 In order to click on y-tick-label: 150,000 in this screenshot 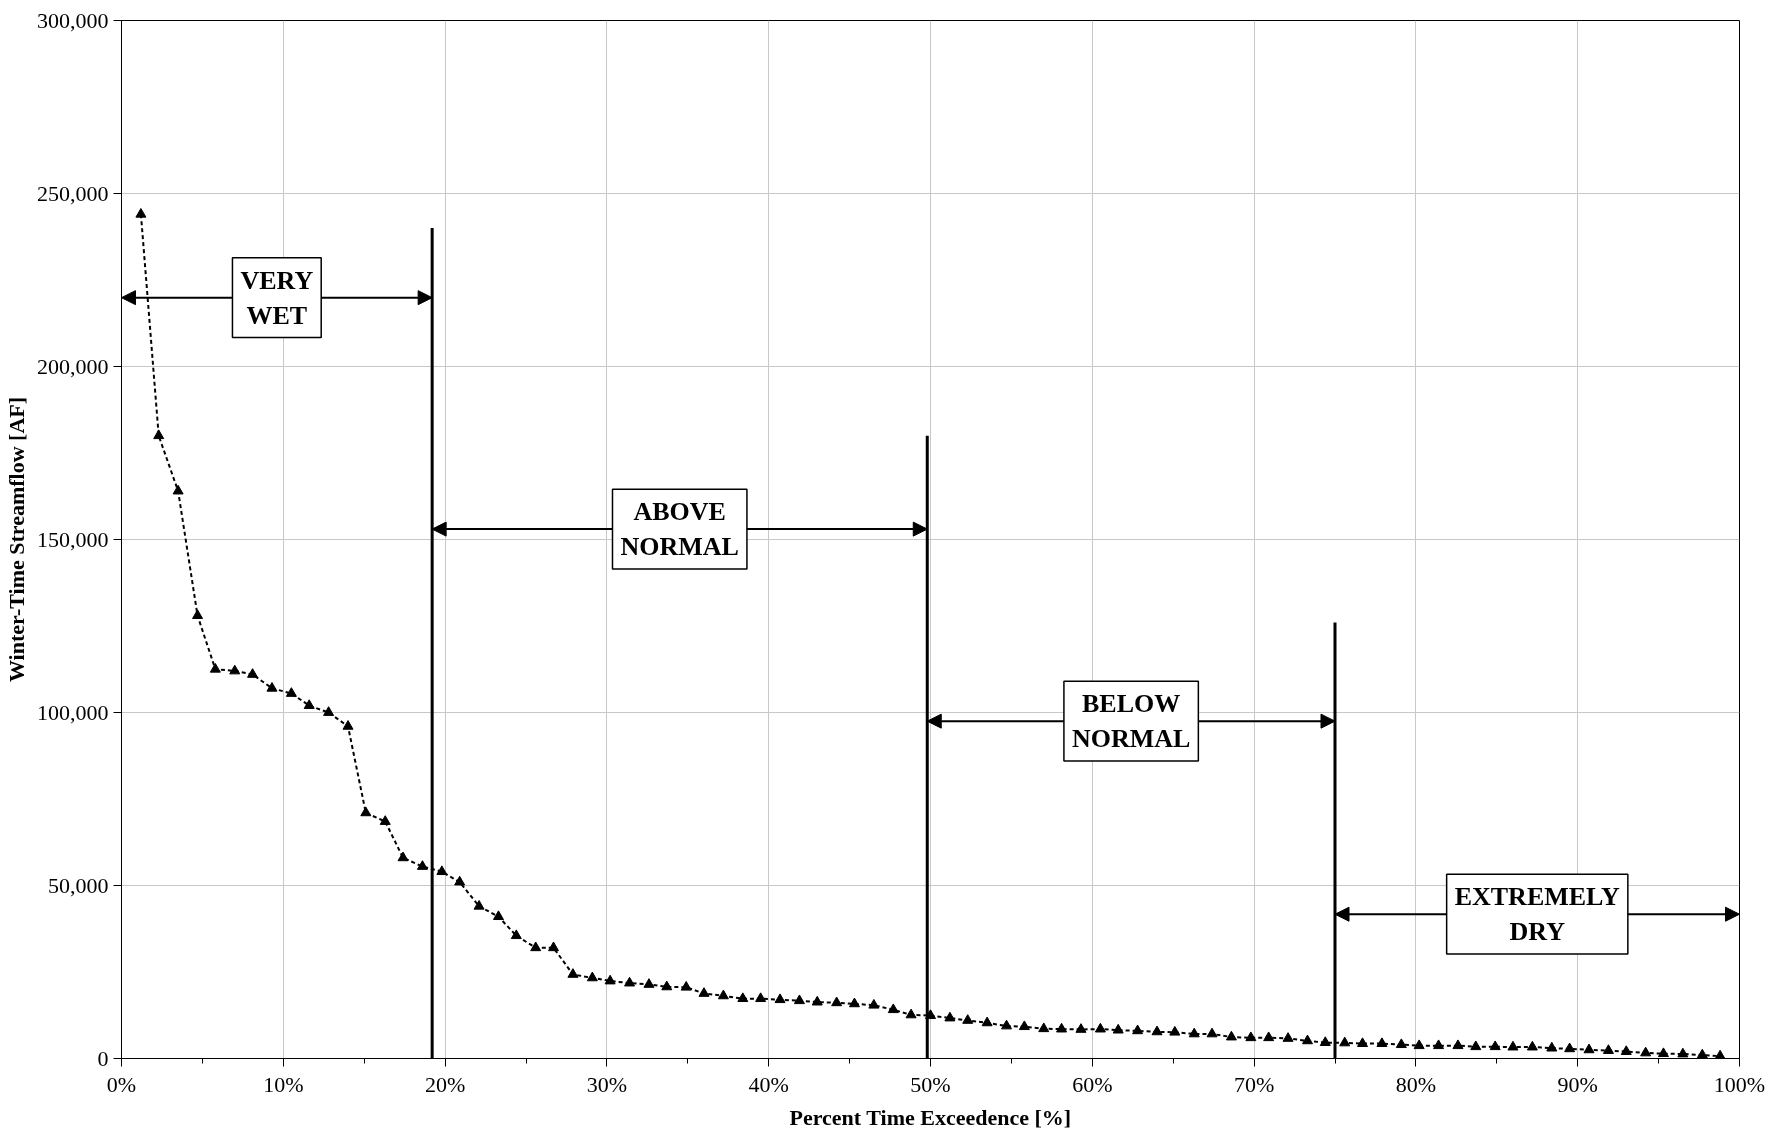, I will do `click(73, 539)`.